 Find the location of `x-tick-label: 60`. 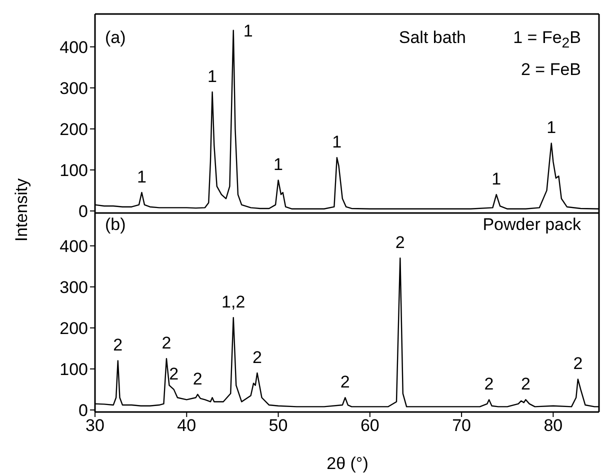

x-tick-label: 60 is located at coordinates (370, 426).